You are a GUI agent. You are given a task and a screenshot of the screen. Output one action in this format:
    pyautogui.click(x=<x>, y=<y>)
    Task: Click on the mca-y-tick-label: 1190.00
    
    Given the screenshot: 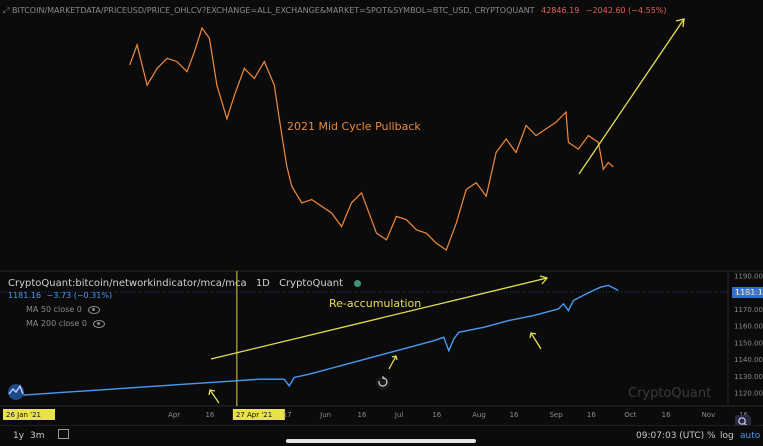 What is the action you would take?
    pyautogui.click(x=748, y=276)
    